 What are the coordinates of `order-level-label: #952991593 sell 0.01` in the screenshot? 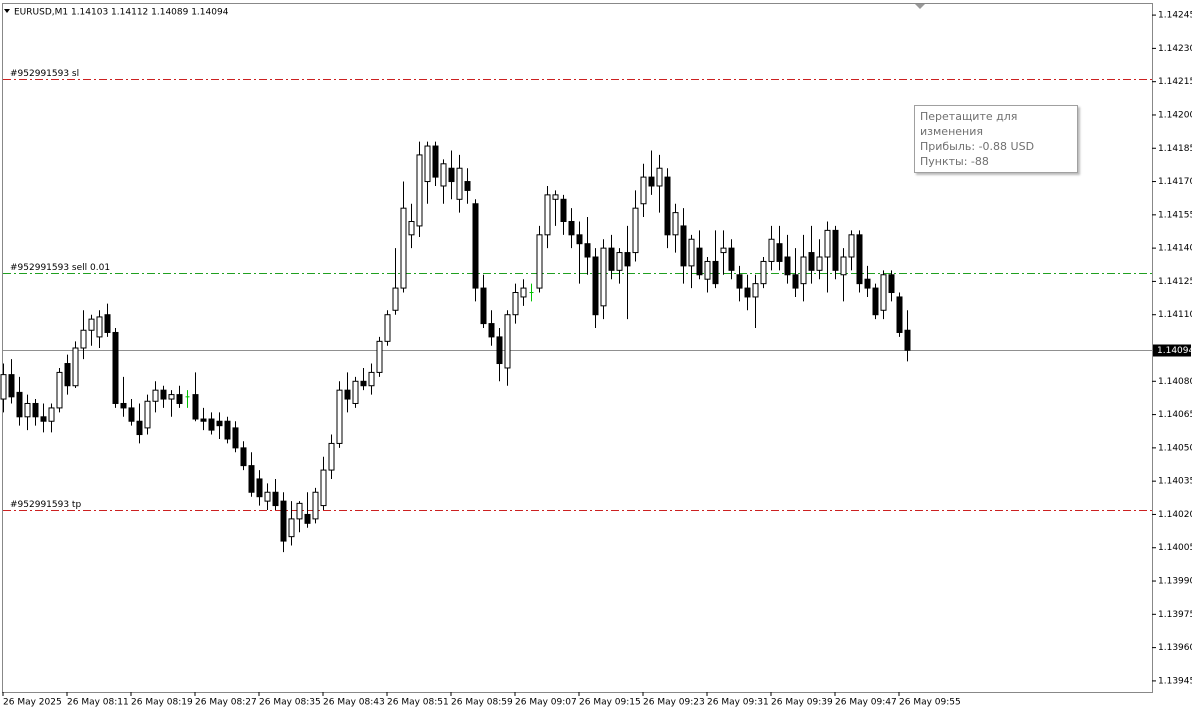 It's located at (60, 268).